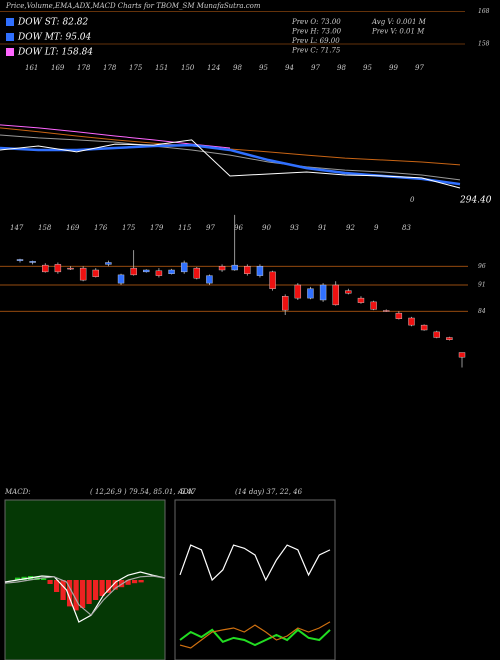 This screenshot has height=660, width=500. Describe the element at coordinates (376, 228) in the screenshot. I see `level-number: 9` at that location.